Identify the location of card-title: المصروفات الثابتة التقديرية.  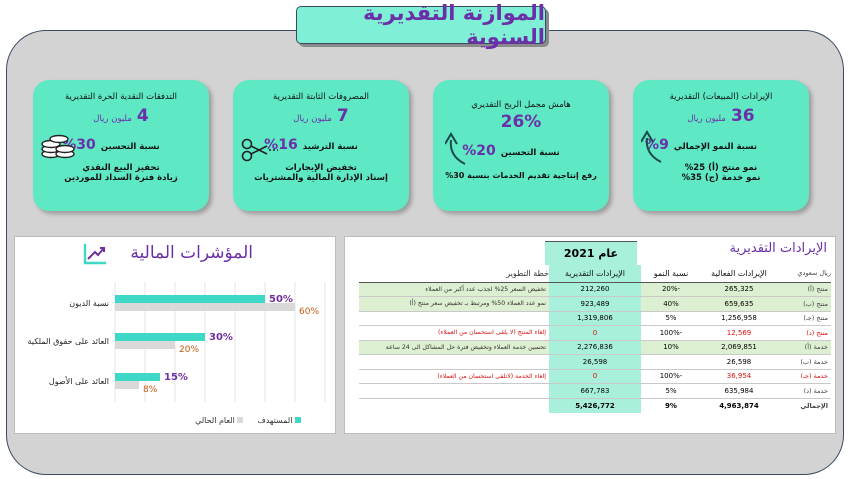
(321, 97).